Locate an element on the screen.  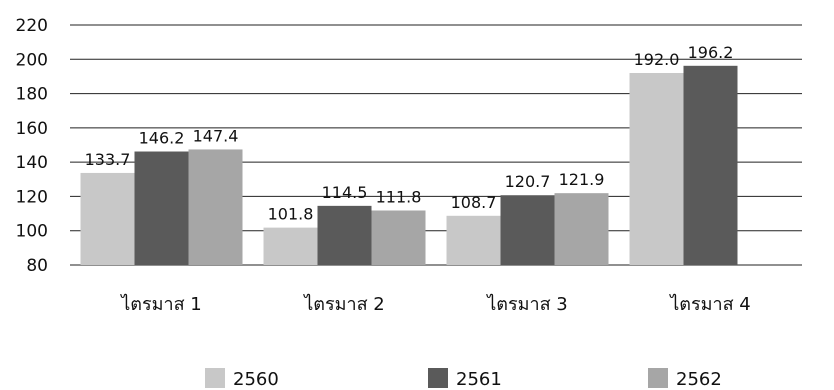
y-tick-label: 180 is located at coordinates (32, 95).